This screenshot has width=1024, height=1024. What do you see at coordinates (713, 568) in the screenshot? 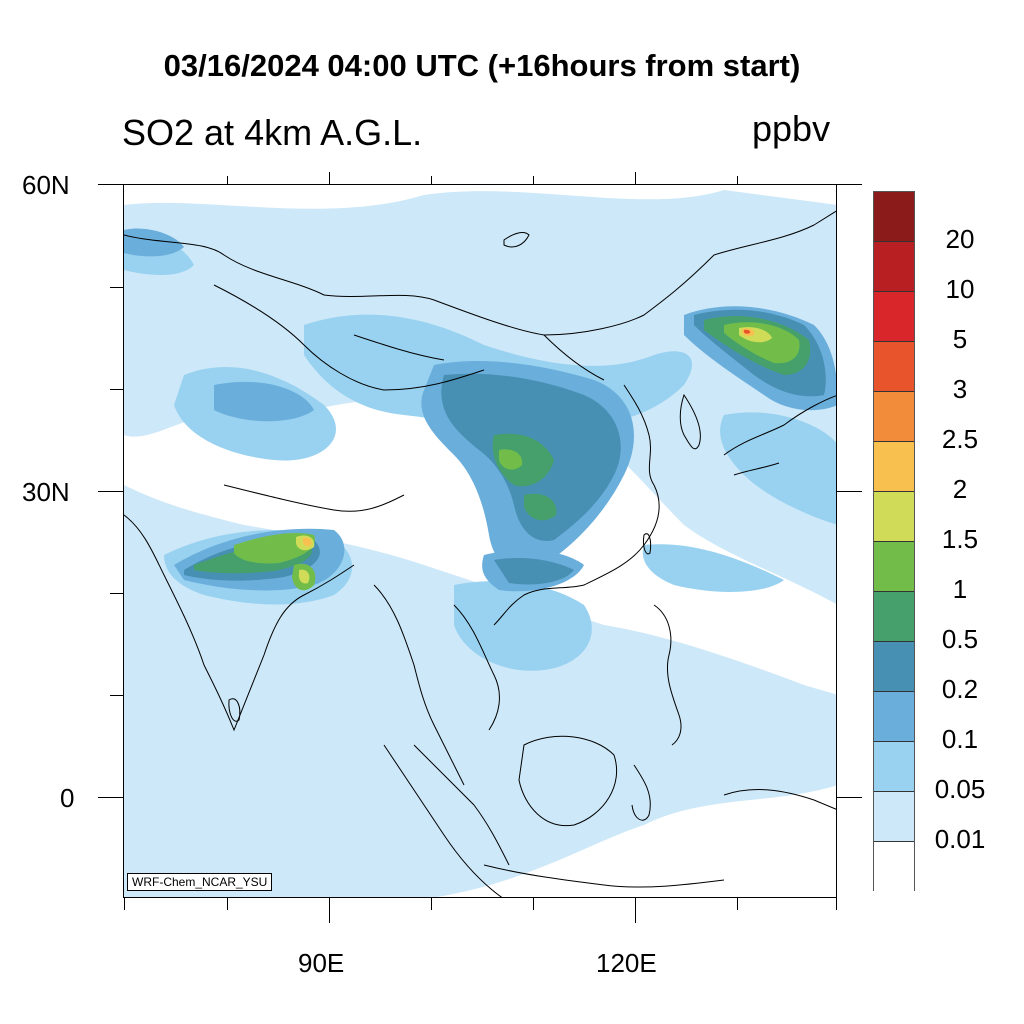
I see `field-005-pacific` at bounding box center [713, 568].